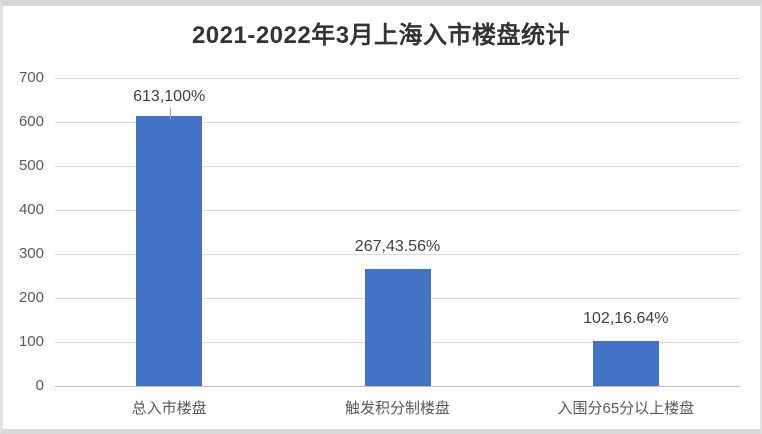 The width and height of the screenshot is (762, 434). I want to click on bar-触发积分制楼盘, so click(397, 327).